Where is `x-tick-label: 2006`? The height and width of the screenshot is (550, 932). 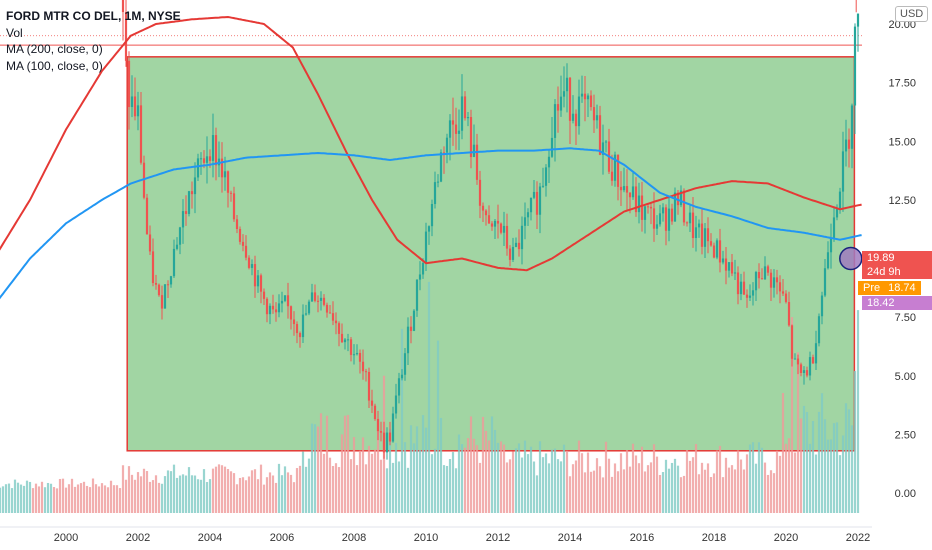 x-tick-label: 2006 is located at coordinates (282, 538).